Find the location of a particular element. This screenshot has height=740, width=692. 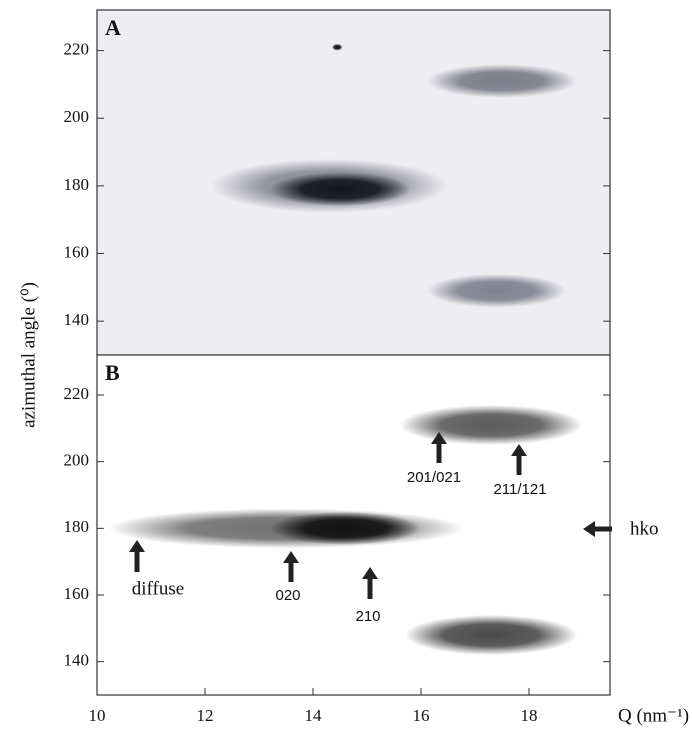

panel-label: B is located at coordinates (112, 372).